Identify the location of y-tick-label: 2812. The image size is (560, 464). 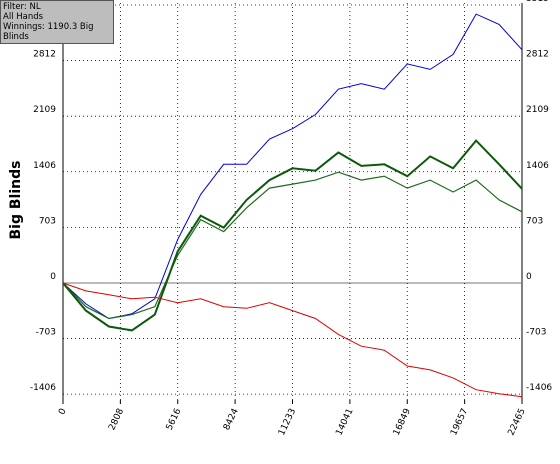
(44, 55).